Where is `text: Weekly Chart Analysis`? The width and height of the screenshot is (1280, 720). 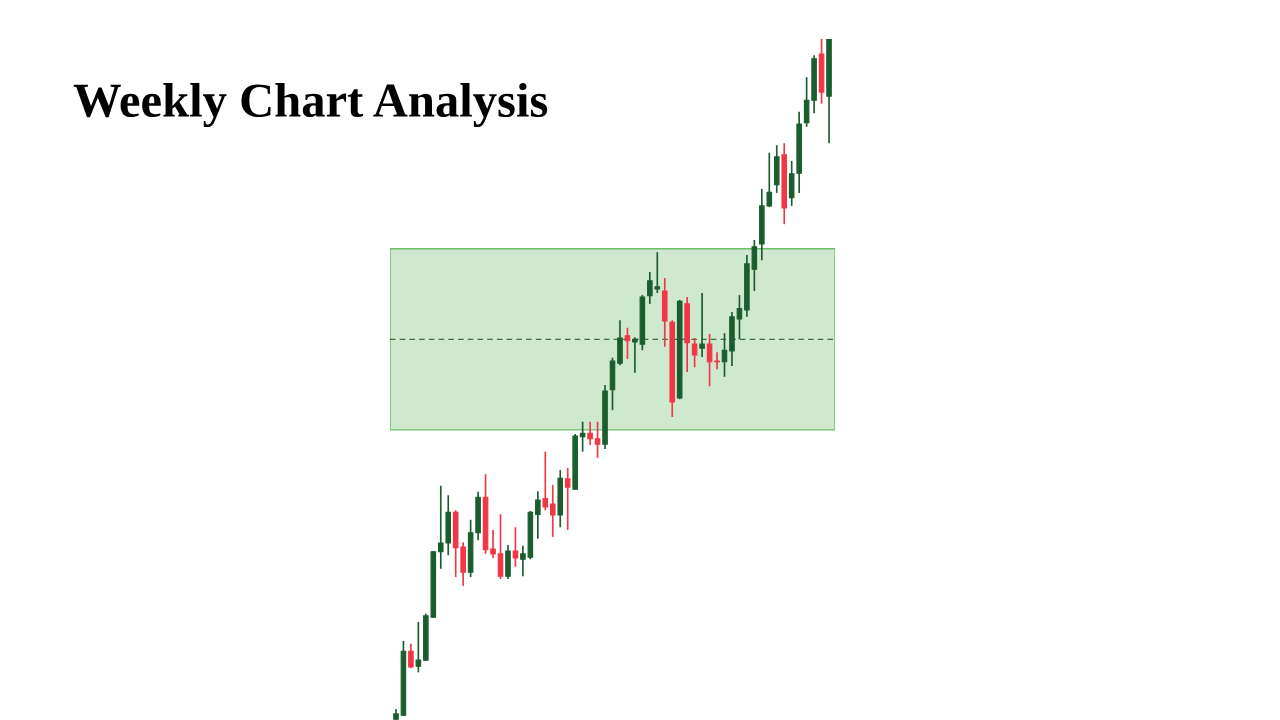
text: Weekly Chart Analysis is located at coordinates (310, 105).